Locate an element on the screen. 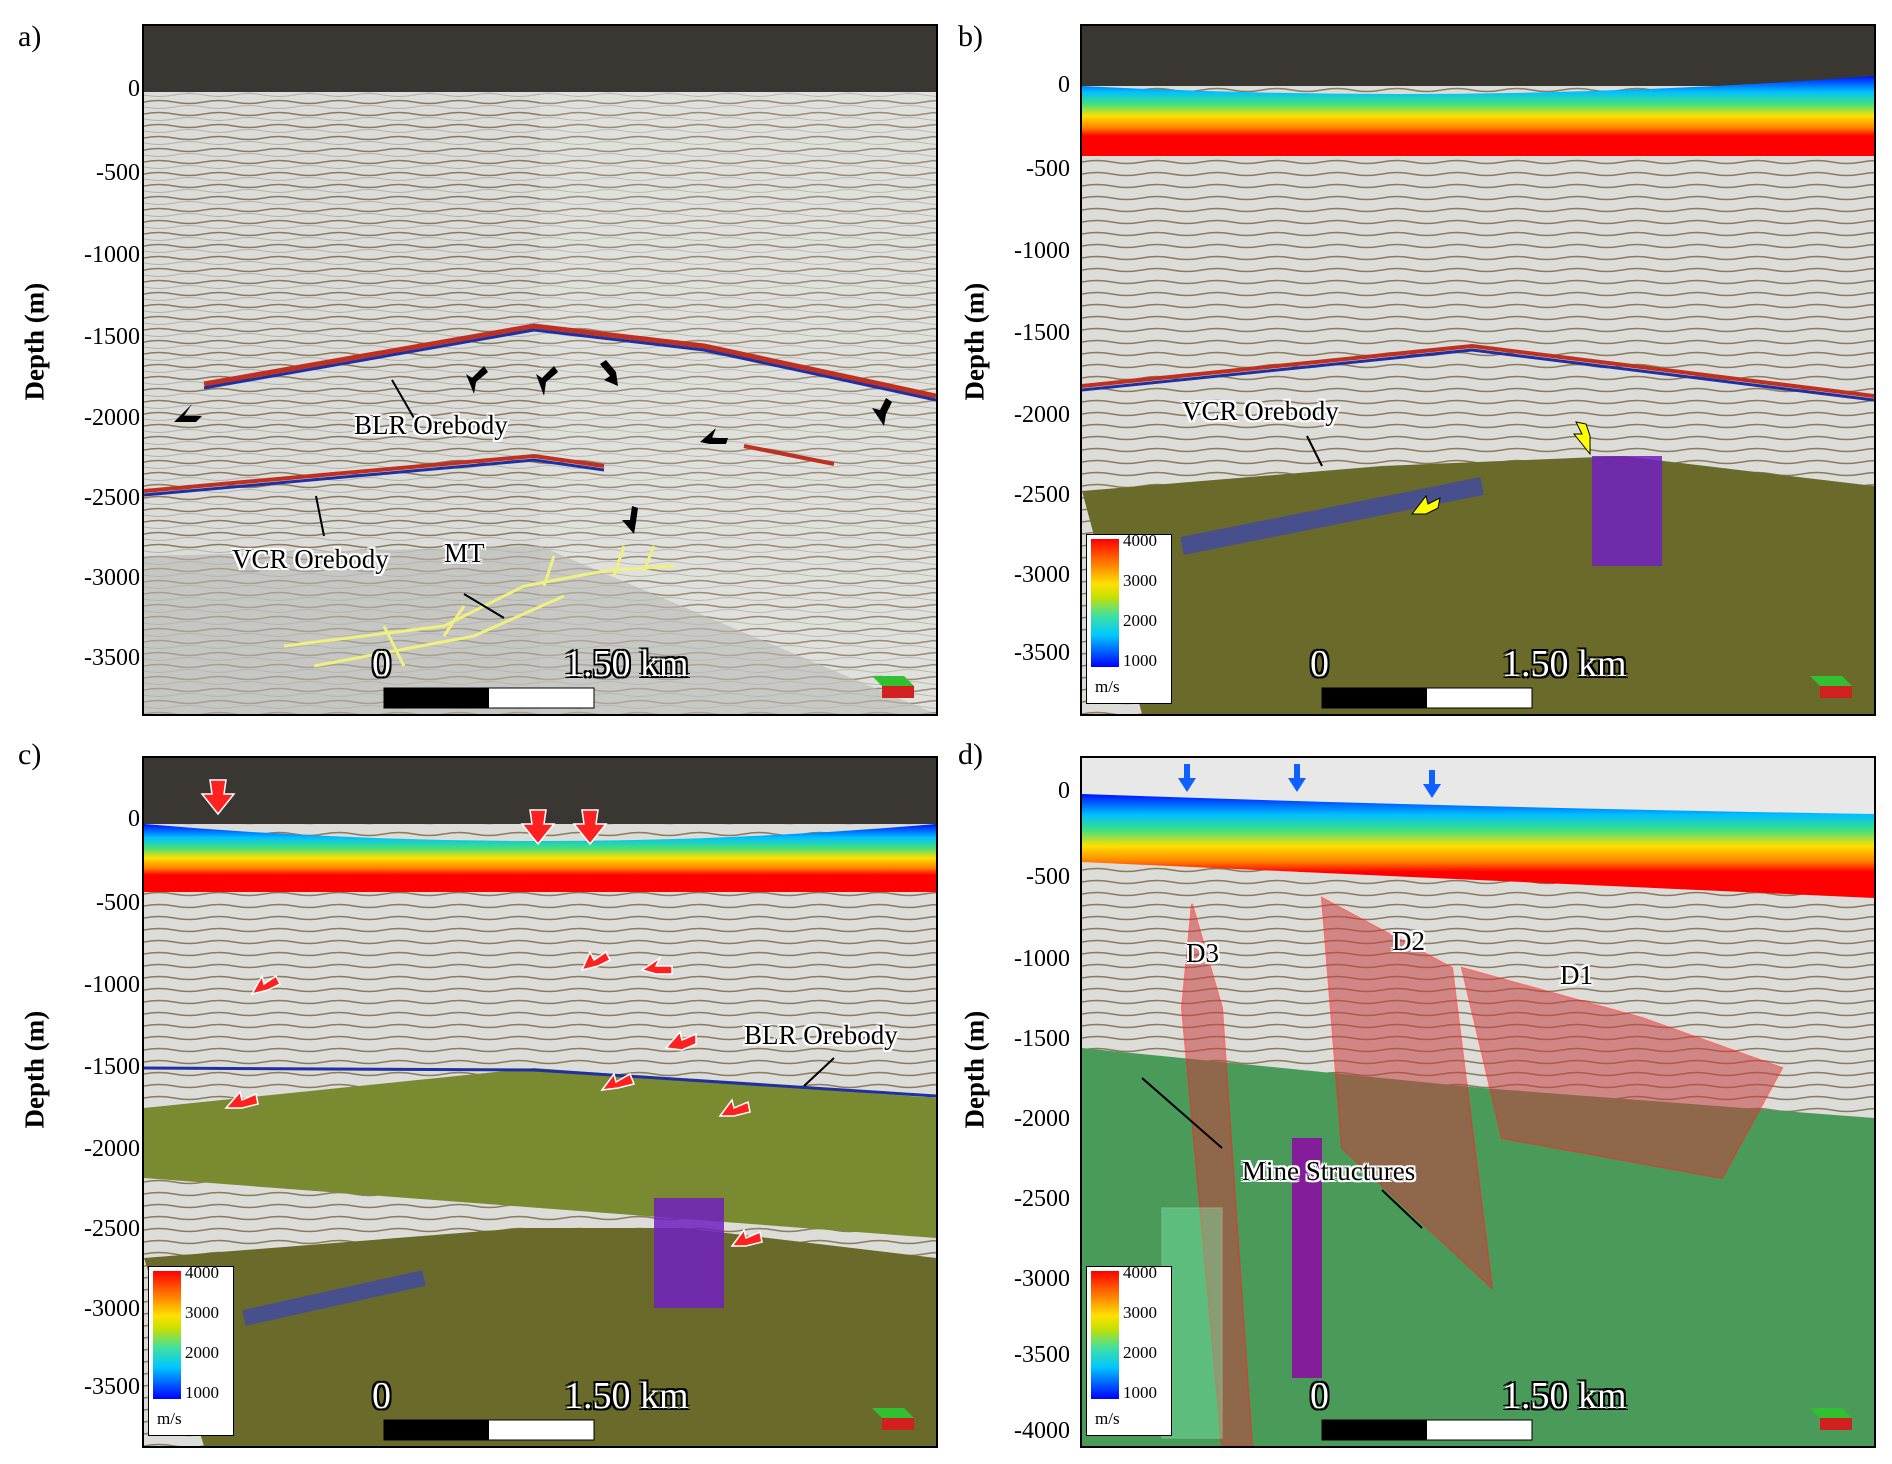 This screenshot has height=1464, width=1892. panel-label: b) is located at coordinates (970, 36).